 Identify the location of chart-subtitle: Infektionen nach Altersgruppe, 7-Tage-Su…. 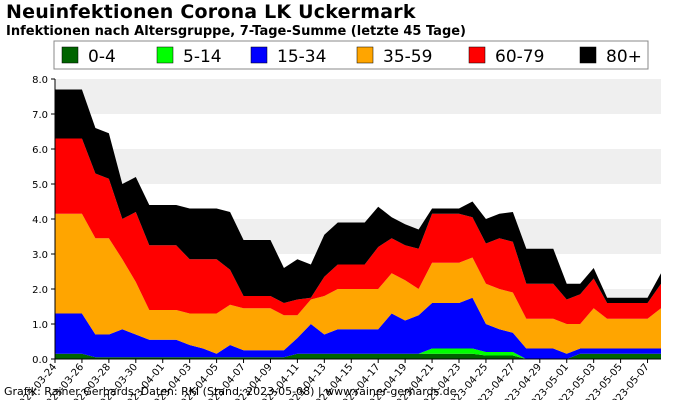
(236, 31).